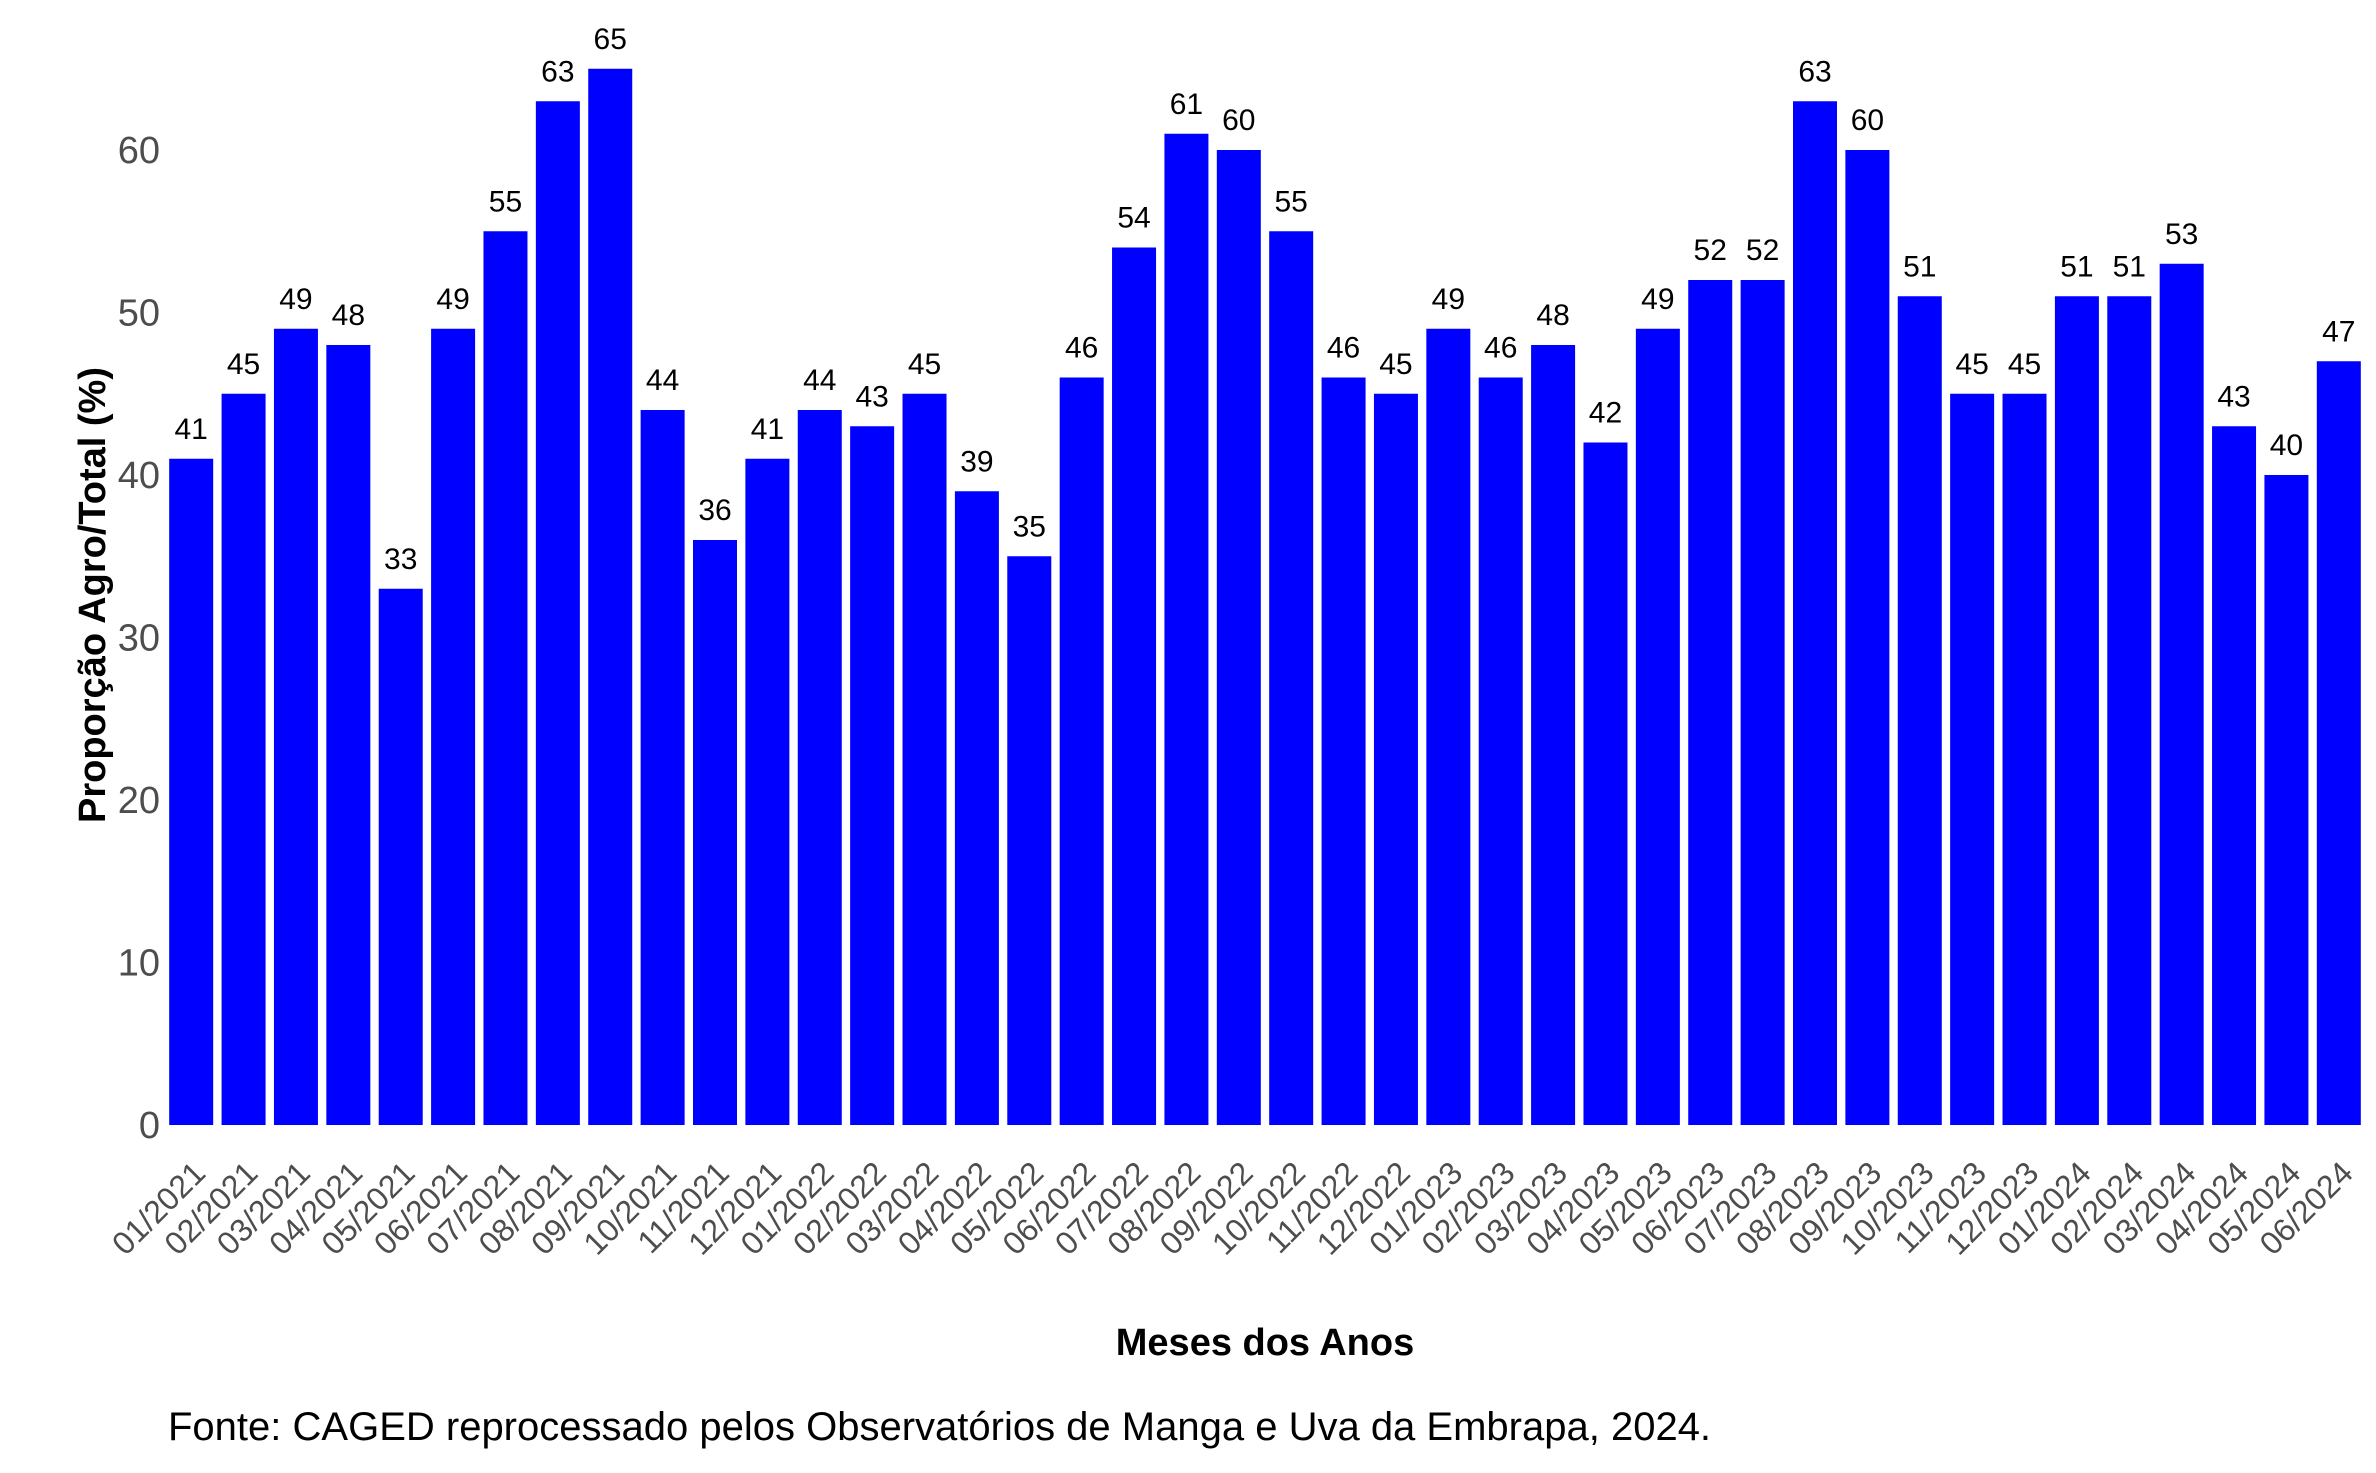  Describe the element at coordinates (93, 595) in the screenshot. I see `y-axis-title: Proporção Agro/Total (%)` at that location.